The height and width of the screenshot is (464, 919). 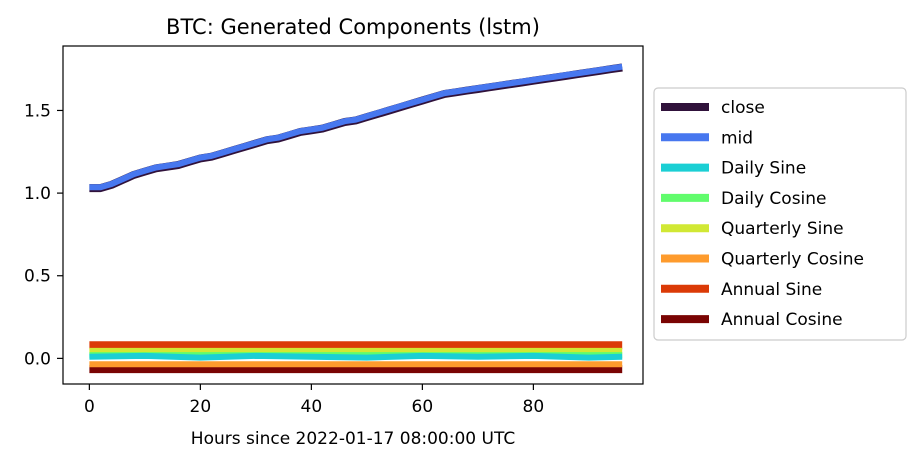 I want to click on x-axis-ticks: 0 20 40 60 80, so click(x=314, y=400).